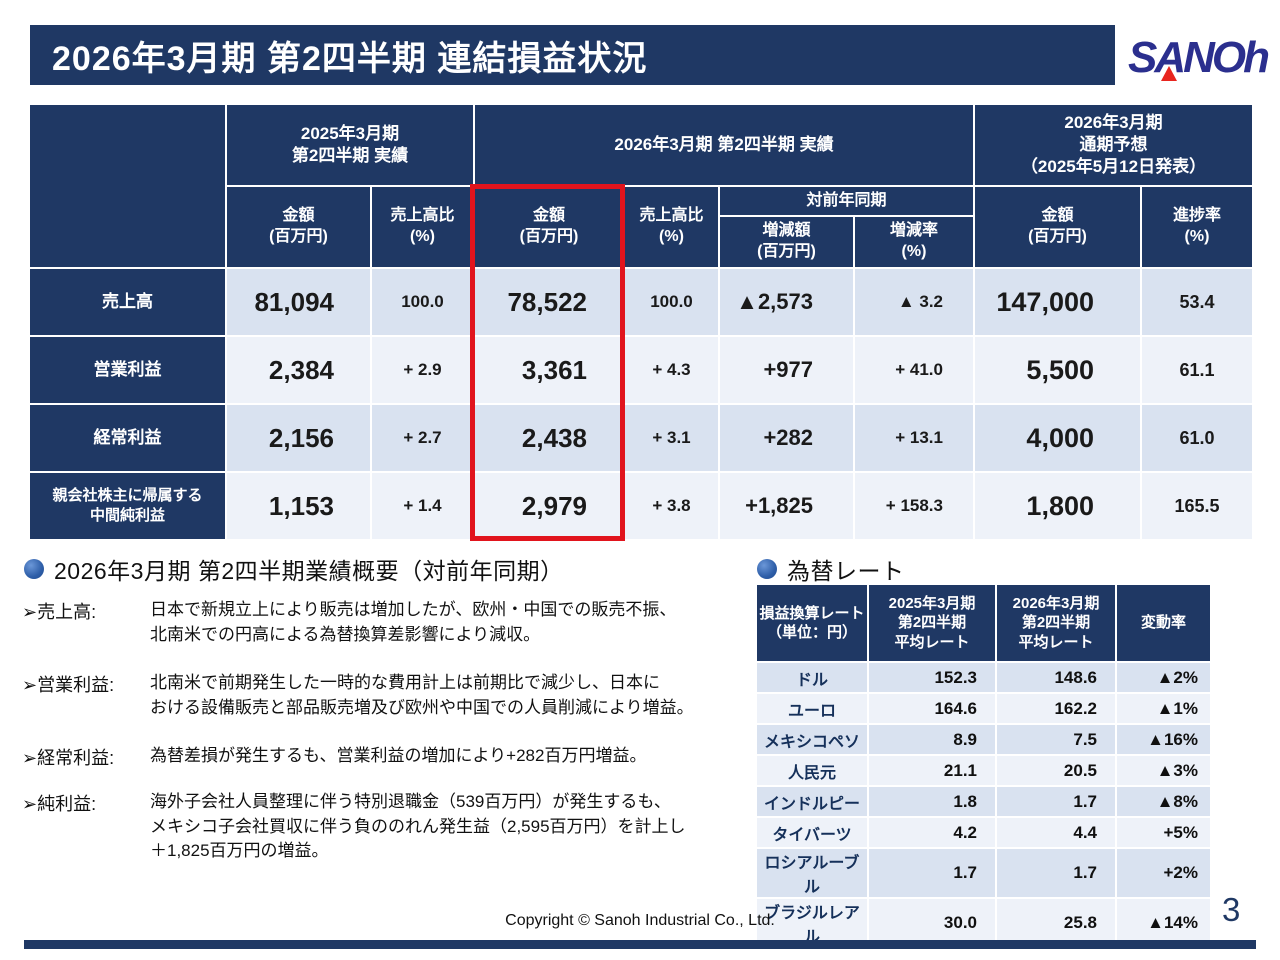  What do you see at coordinates (932, 708) in the screenshot?
I see `fx-rate-2025: 164.6` at bounding box center [932, 708].